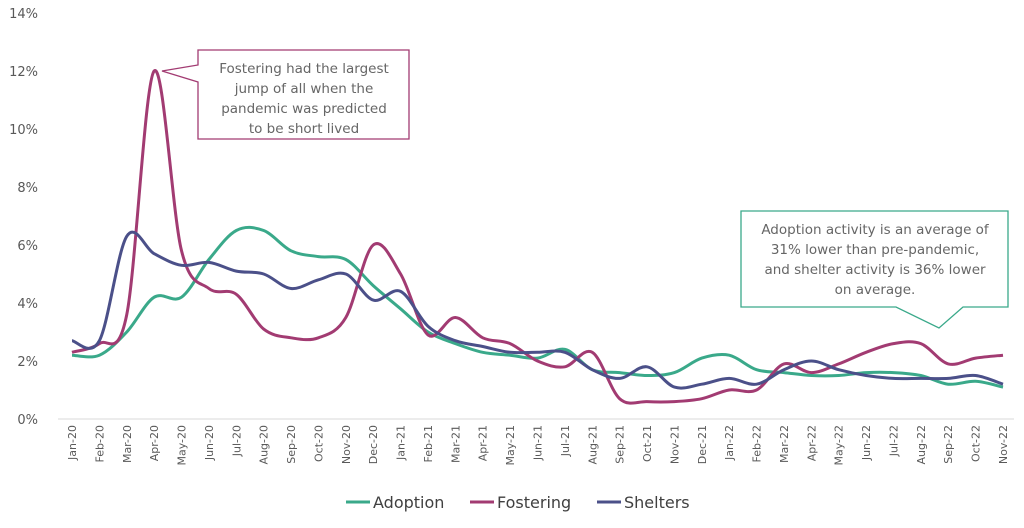 Image resolution: width=1024 pixels, height=528 pixels. Describe the element at coordinates (948, 444) in the screenshot. I see `x-tick-label: Sep-22` at that location.